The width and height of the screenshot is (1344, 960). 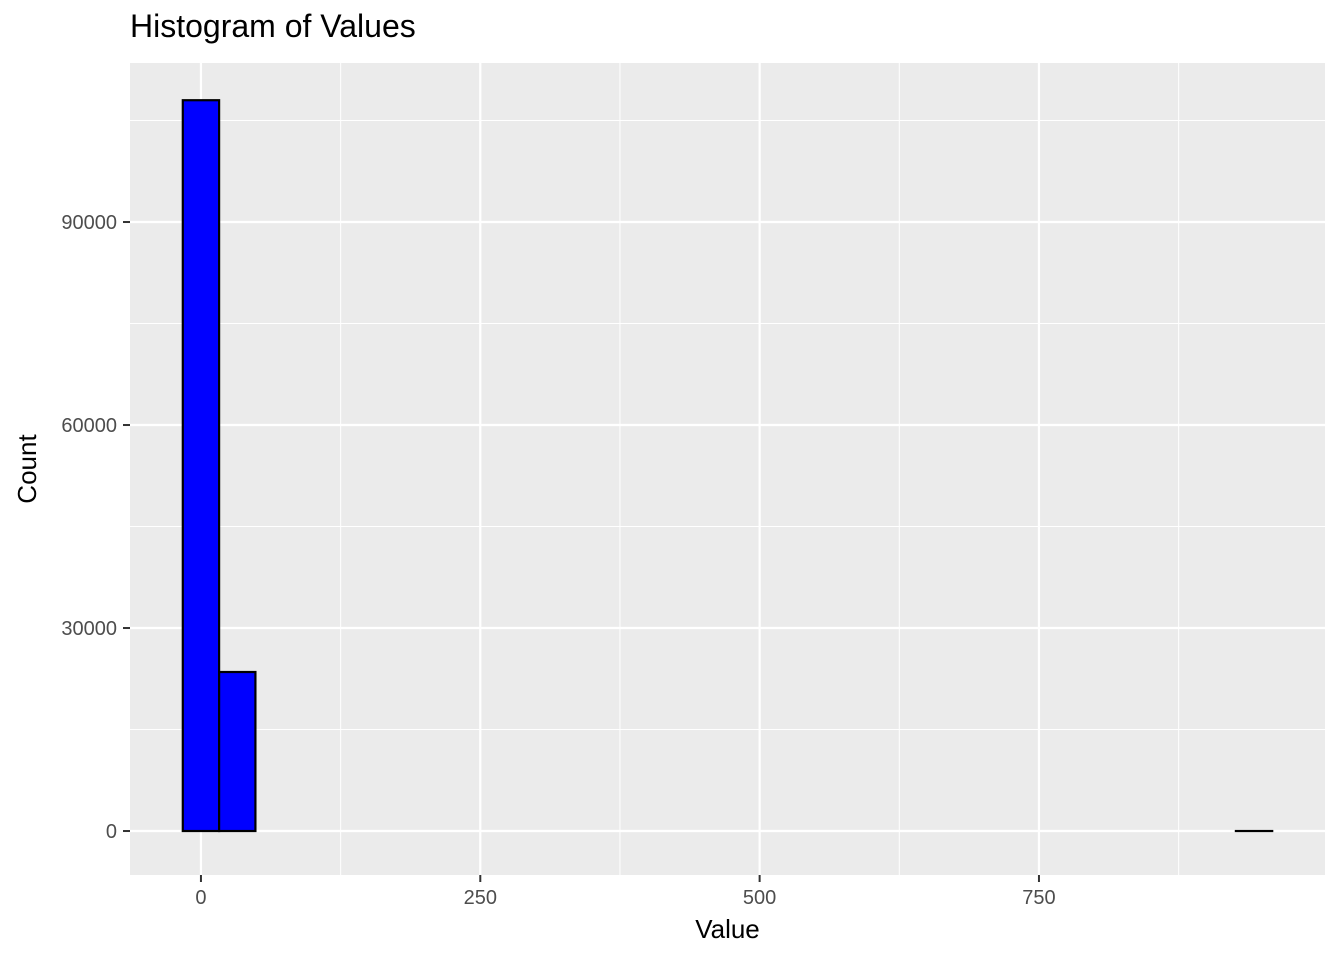 What do you see at coordinates (273, 26) in the screenshot?
I see `chart-title: Histogram of Values` at bounding box center [273, 26].